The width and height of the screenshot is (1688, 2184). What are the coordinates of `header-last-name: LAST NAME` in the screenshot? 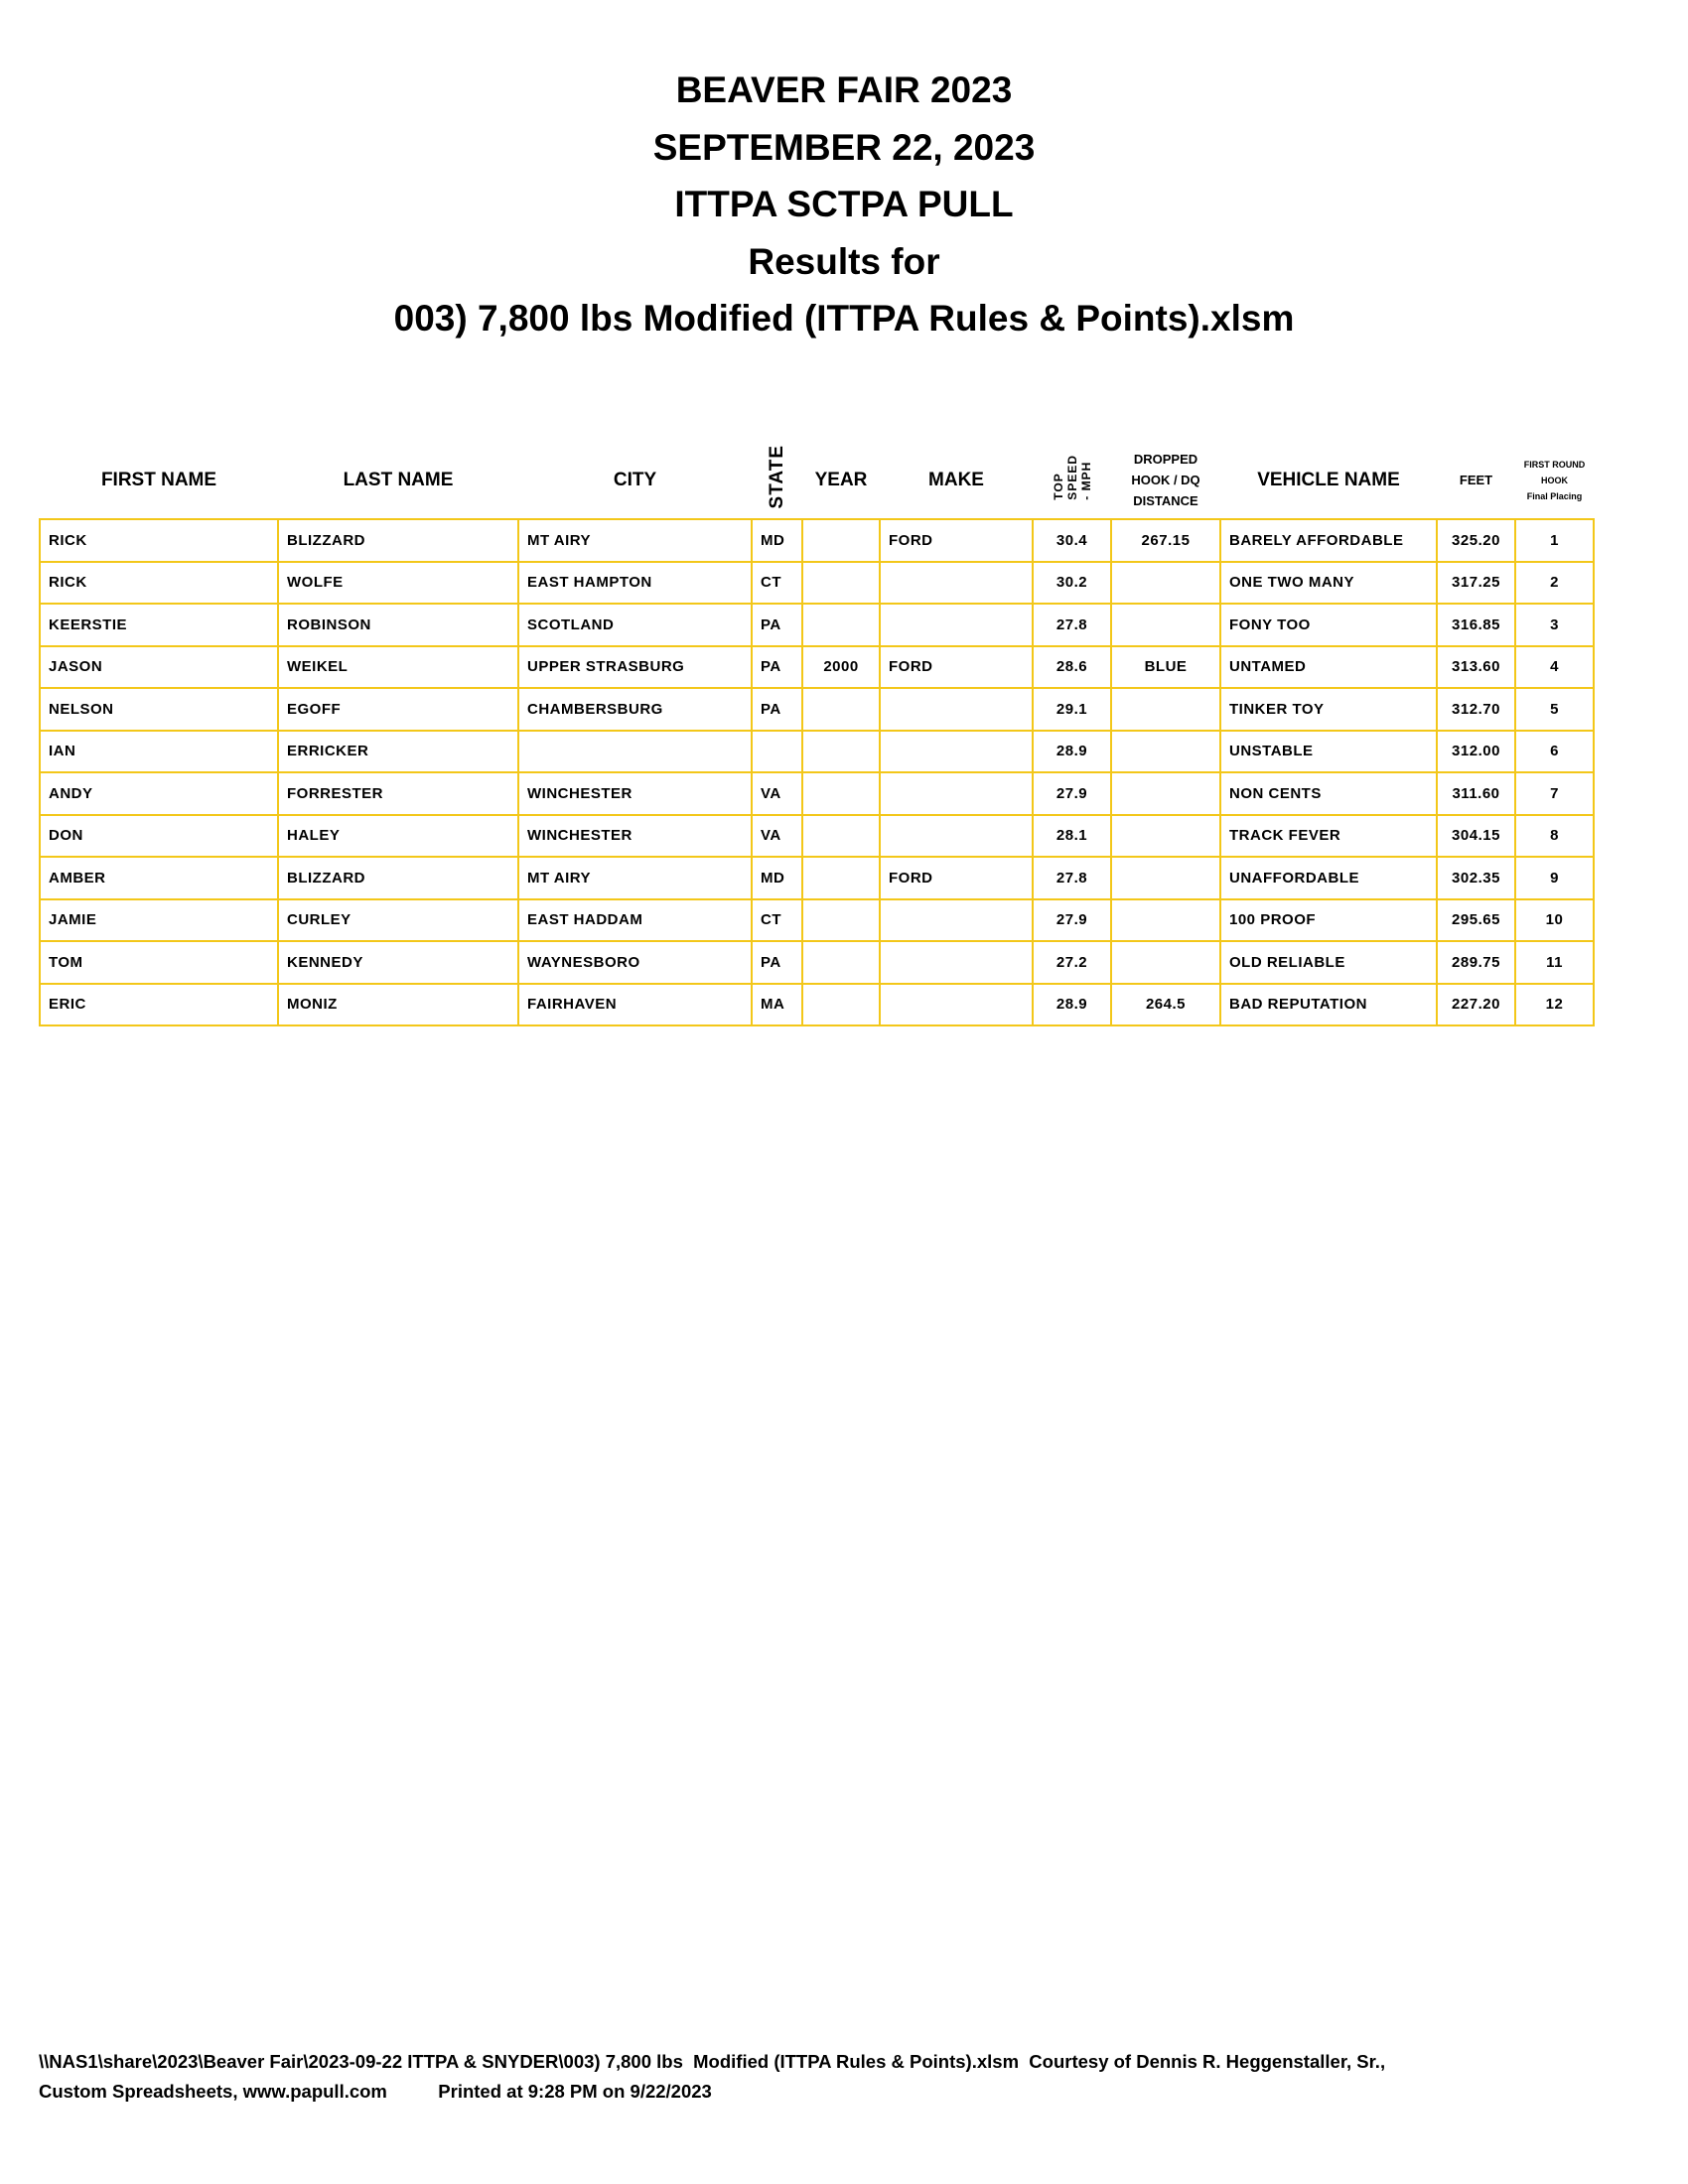 It's located at (398, 479).